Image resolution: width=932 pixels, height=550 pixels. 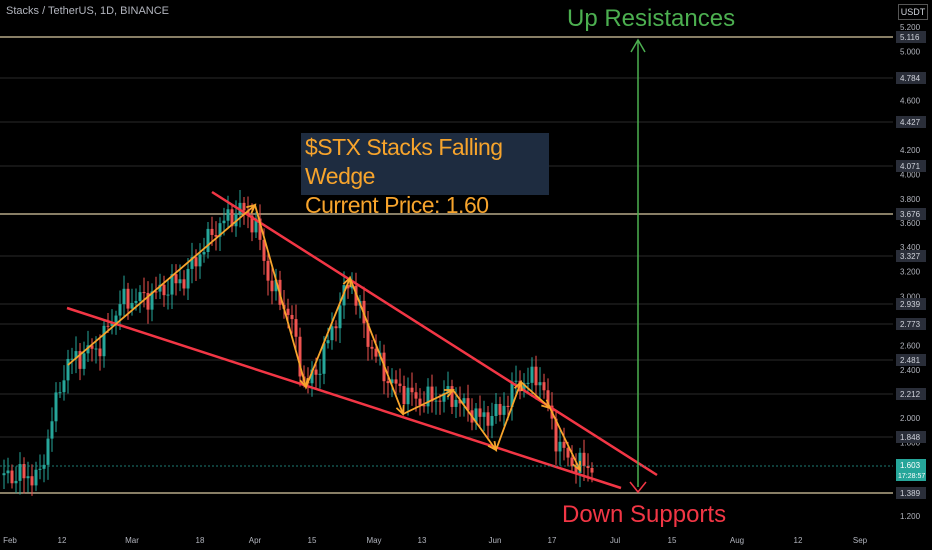 I want to click on y-tick-label: 3.600, so click(x=910, y=223).